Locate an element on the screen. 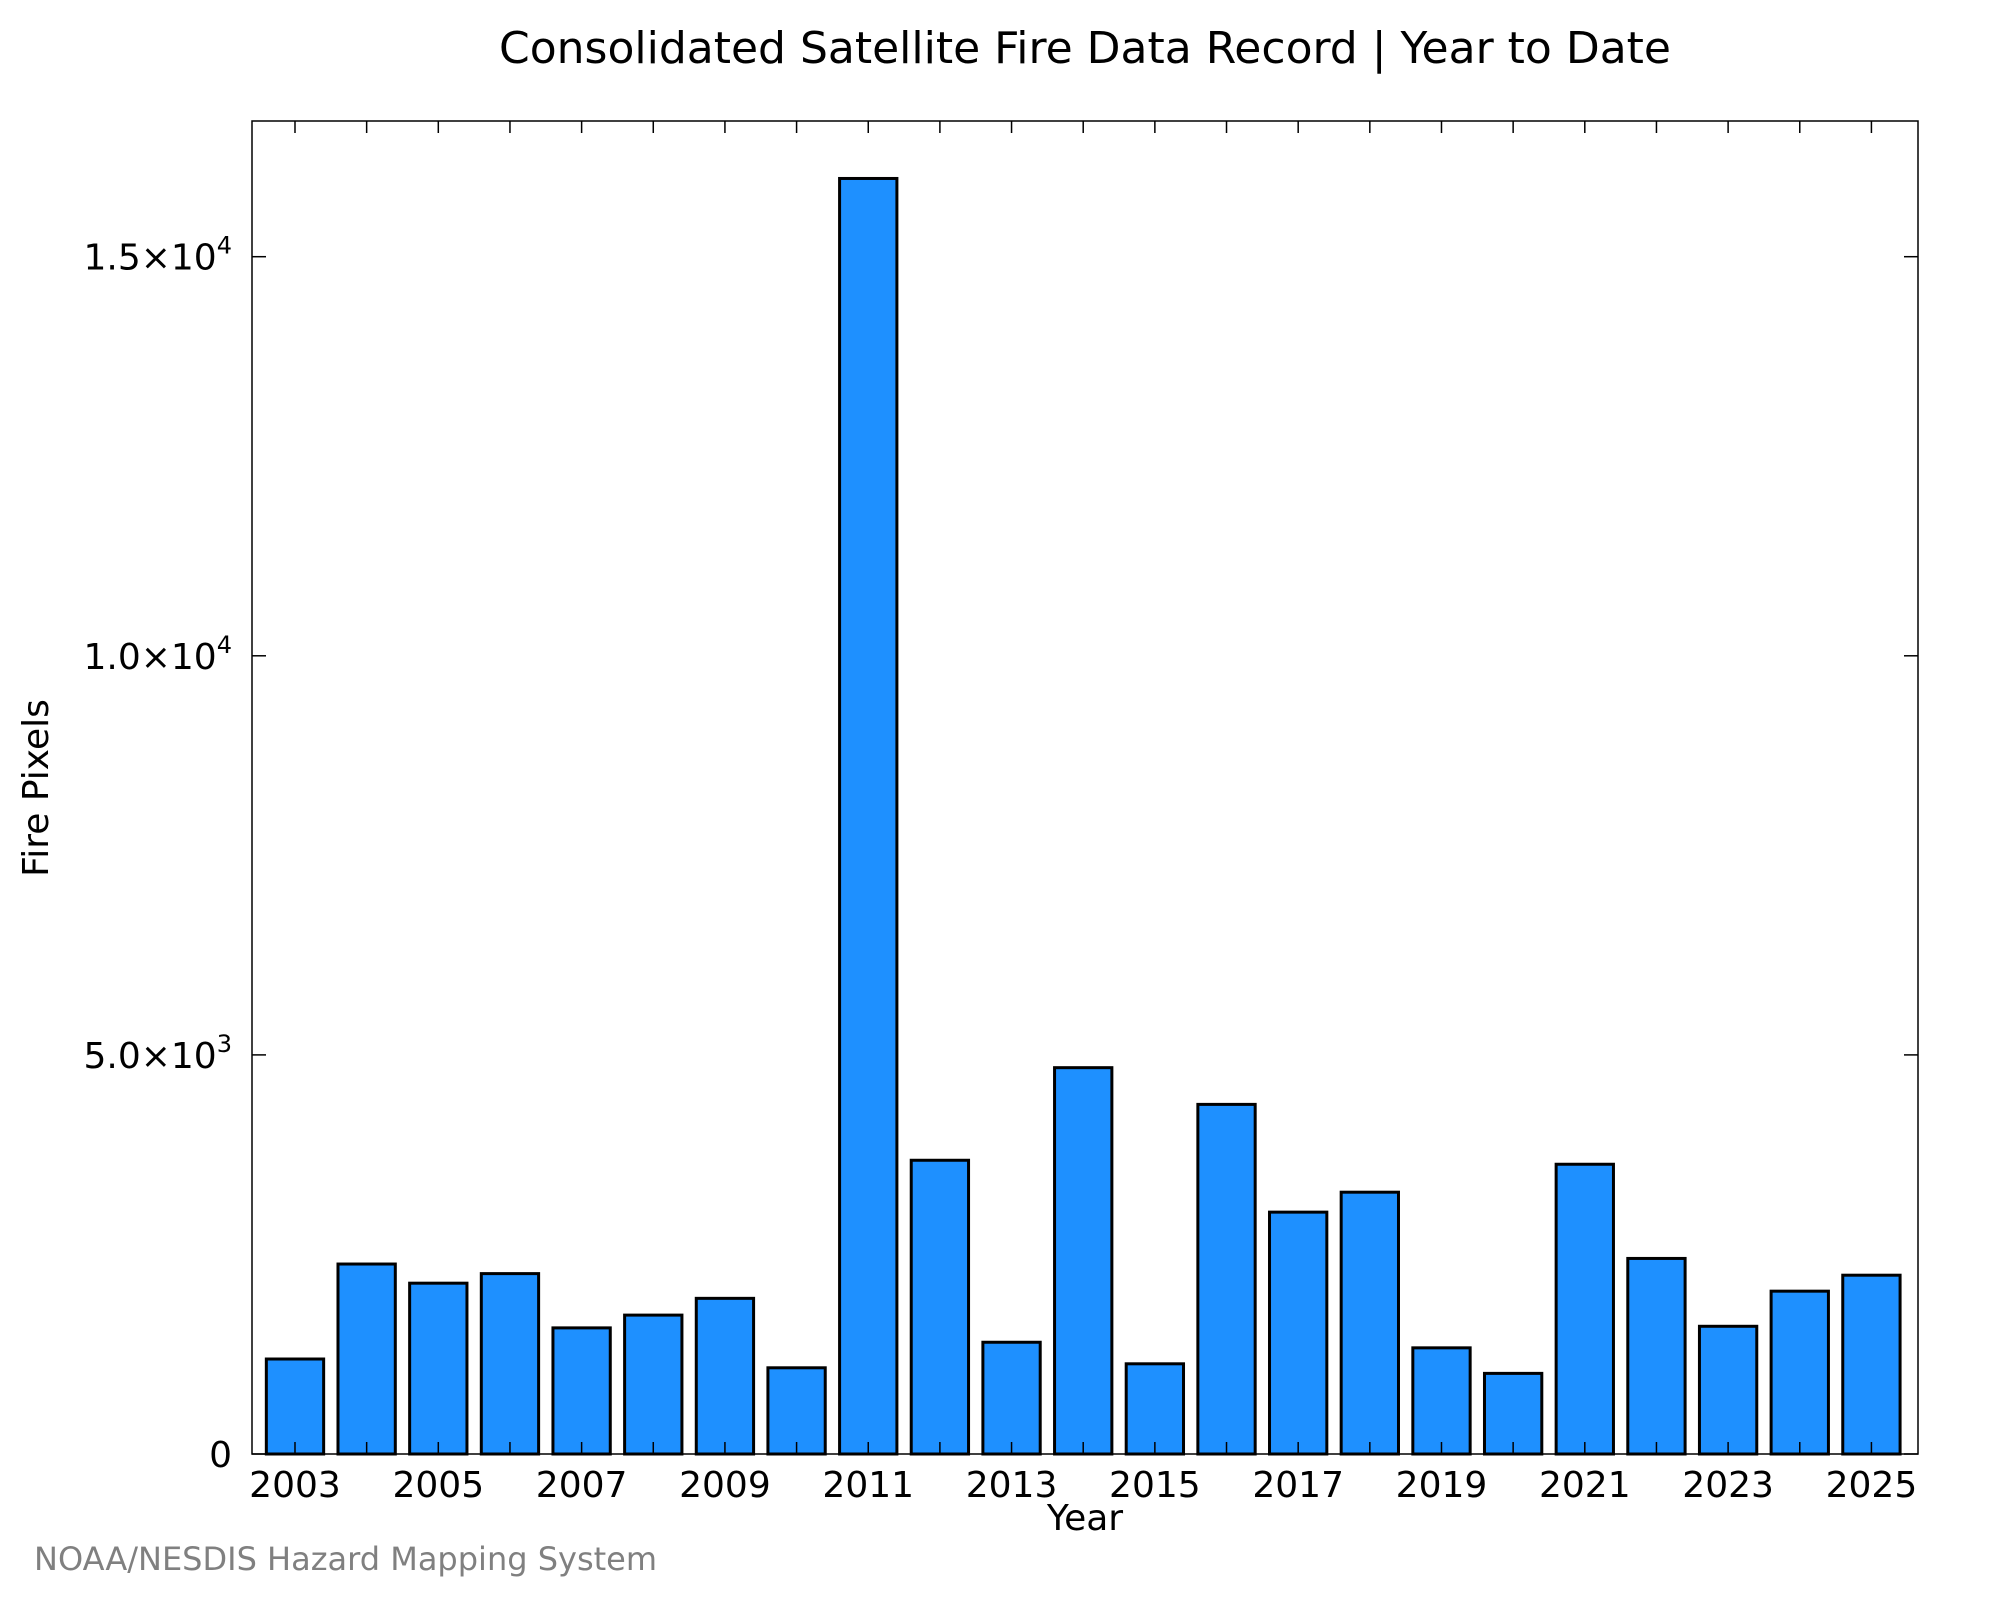 This screenshot has height=1600, width=2000. bar-2023 is located at coordinates (1728, 1390).